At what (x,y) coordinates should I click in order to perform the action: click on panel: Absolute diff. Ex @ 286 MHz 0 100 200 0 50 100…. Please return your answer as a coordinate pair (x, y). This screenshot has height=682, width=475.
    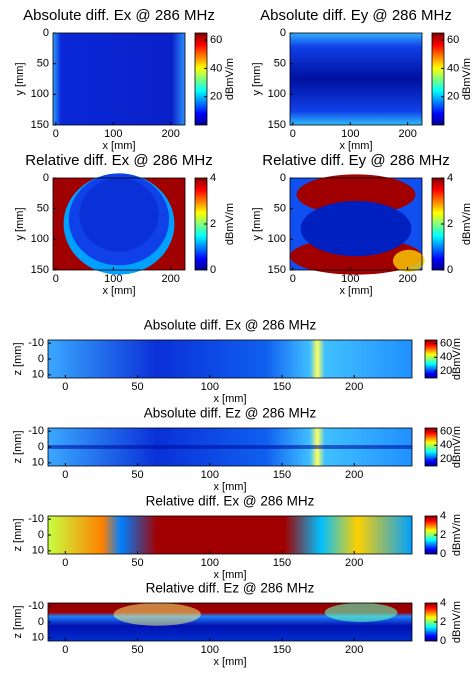
    Looking at the image, I should click on (125, 79).